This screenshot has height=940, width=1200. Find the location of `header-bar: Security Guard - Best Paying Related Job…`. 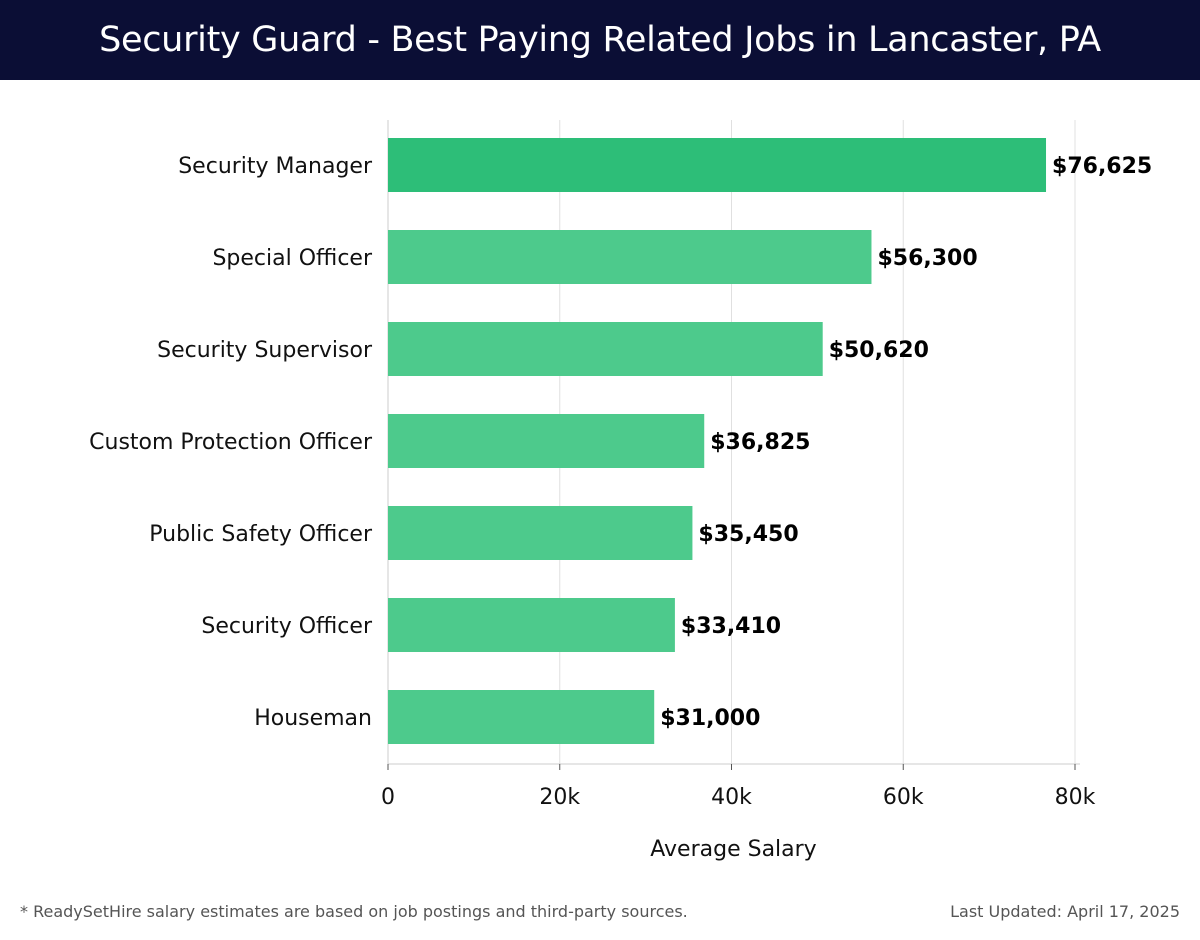

header-bar: Security Guard - Best Paying Related Job… is located at coordinates (600, 40).